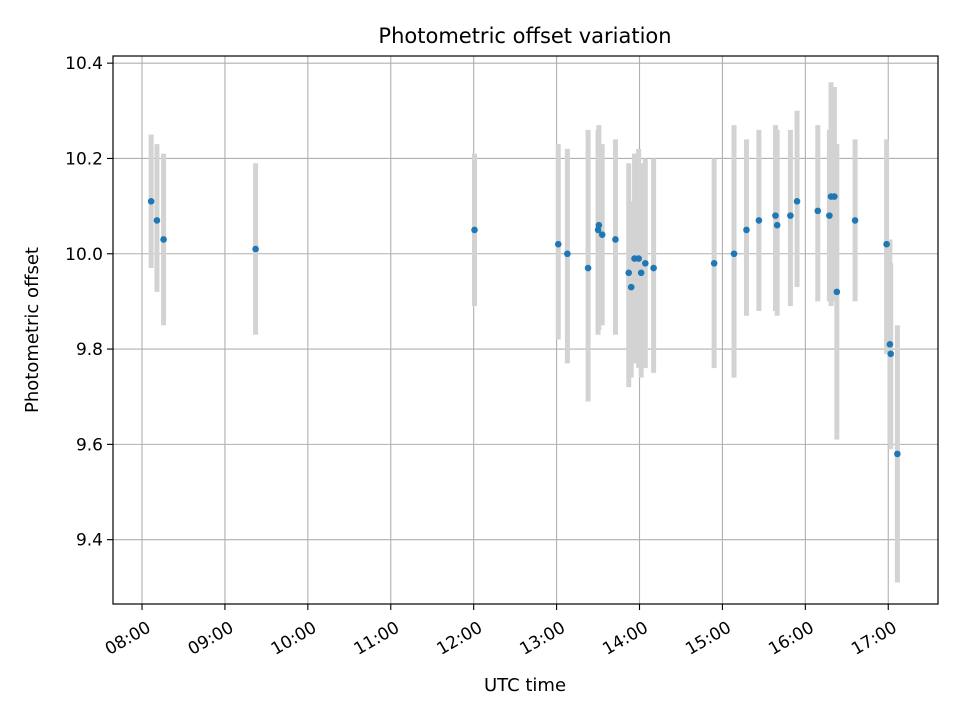 This screenshot has width=960, height=720. I want to click on x-tick-label: 16:00, so click(791, 639).